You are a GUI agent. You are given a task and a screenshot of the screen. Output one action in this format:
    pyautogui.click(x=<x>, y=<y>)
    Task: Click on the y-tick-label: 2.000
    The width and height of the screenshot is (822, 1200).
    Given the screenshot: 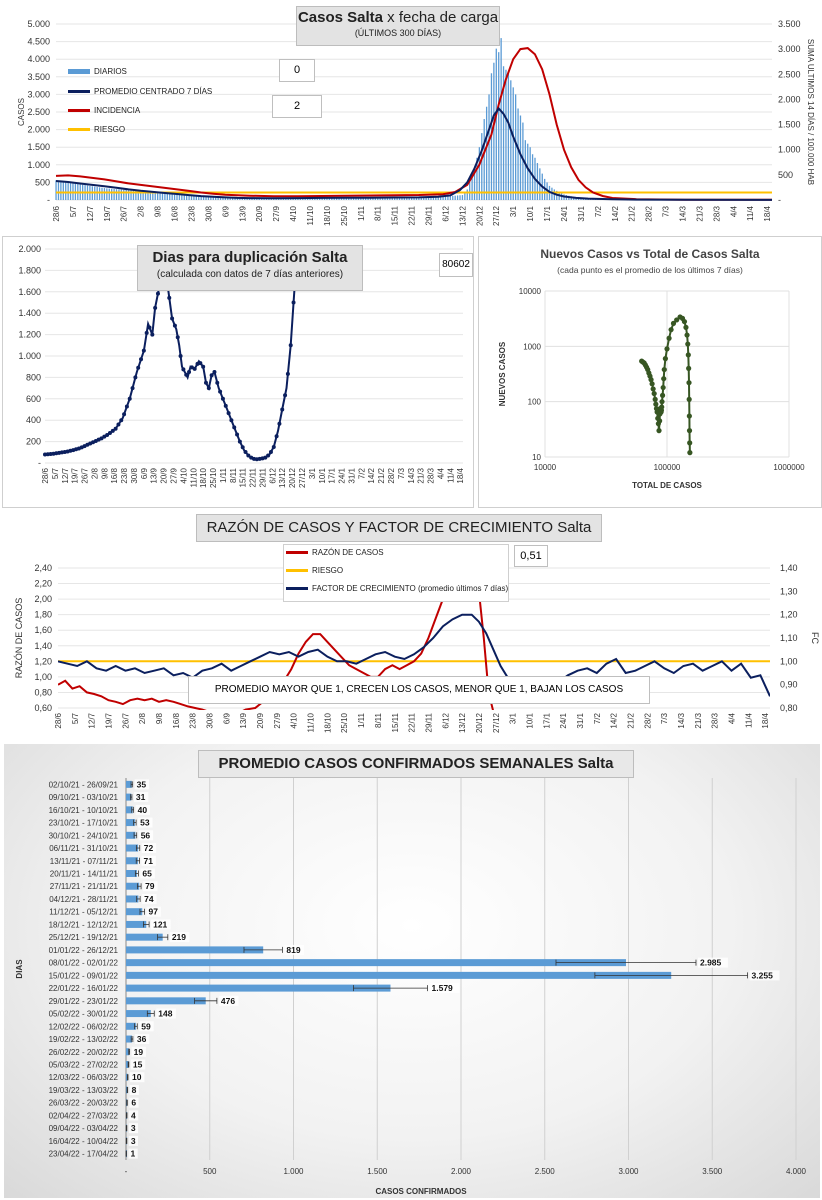 What is the action you would take?
    pyautogui.click(x=29, y=249)
    